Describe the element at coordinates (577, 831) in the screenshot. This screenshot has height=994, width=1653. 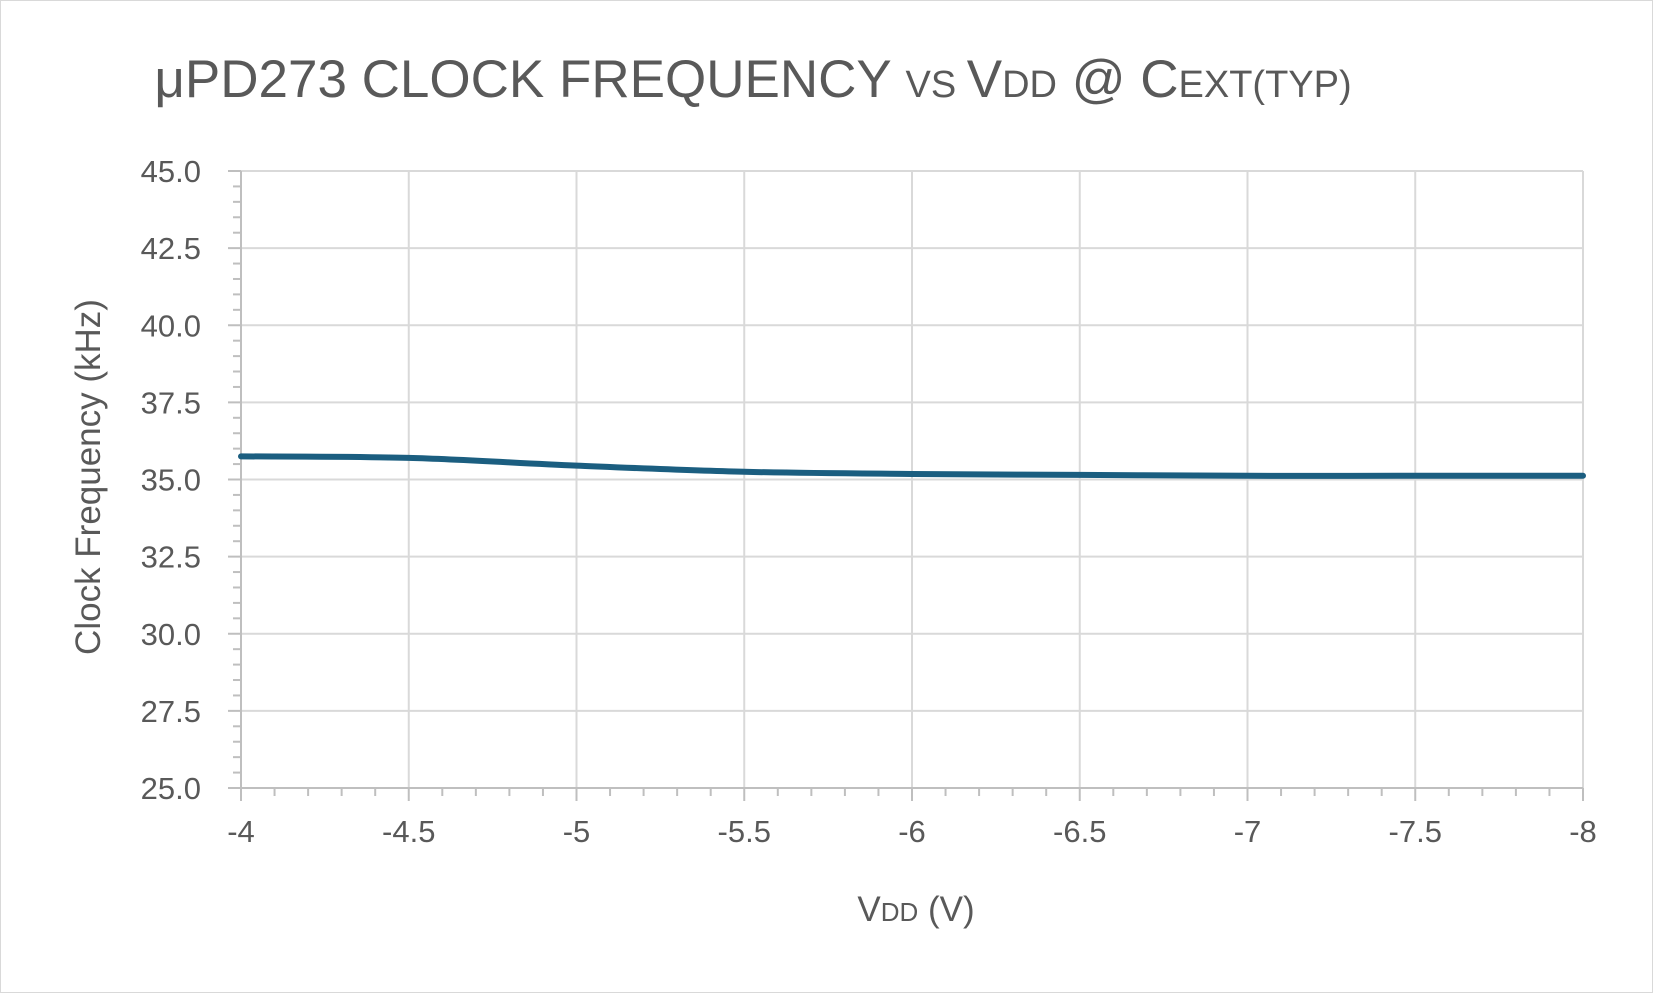
I see `x-tick-label: -5` at that location.